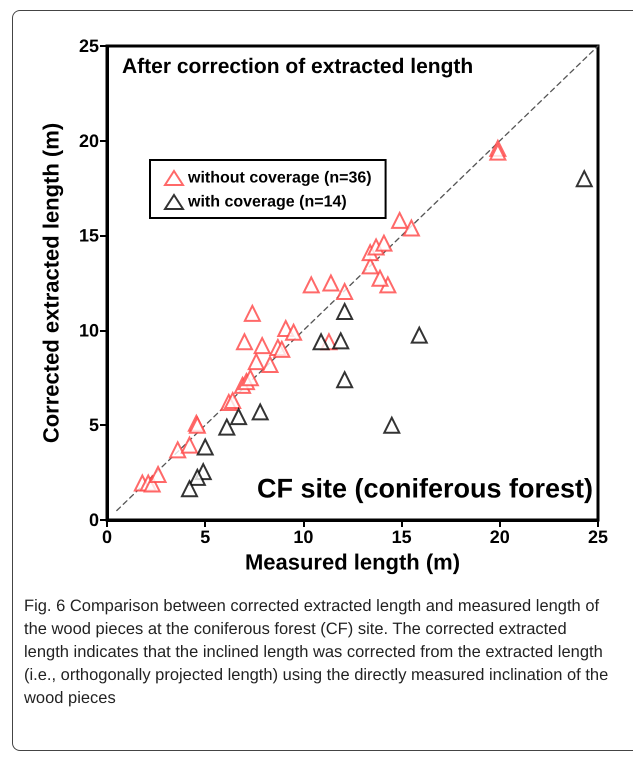 The height and width of the screenshot is (759, 633). I want to click on x-tick-label: 0, so click(107, 537).